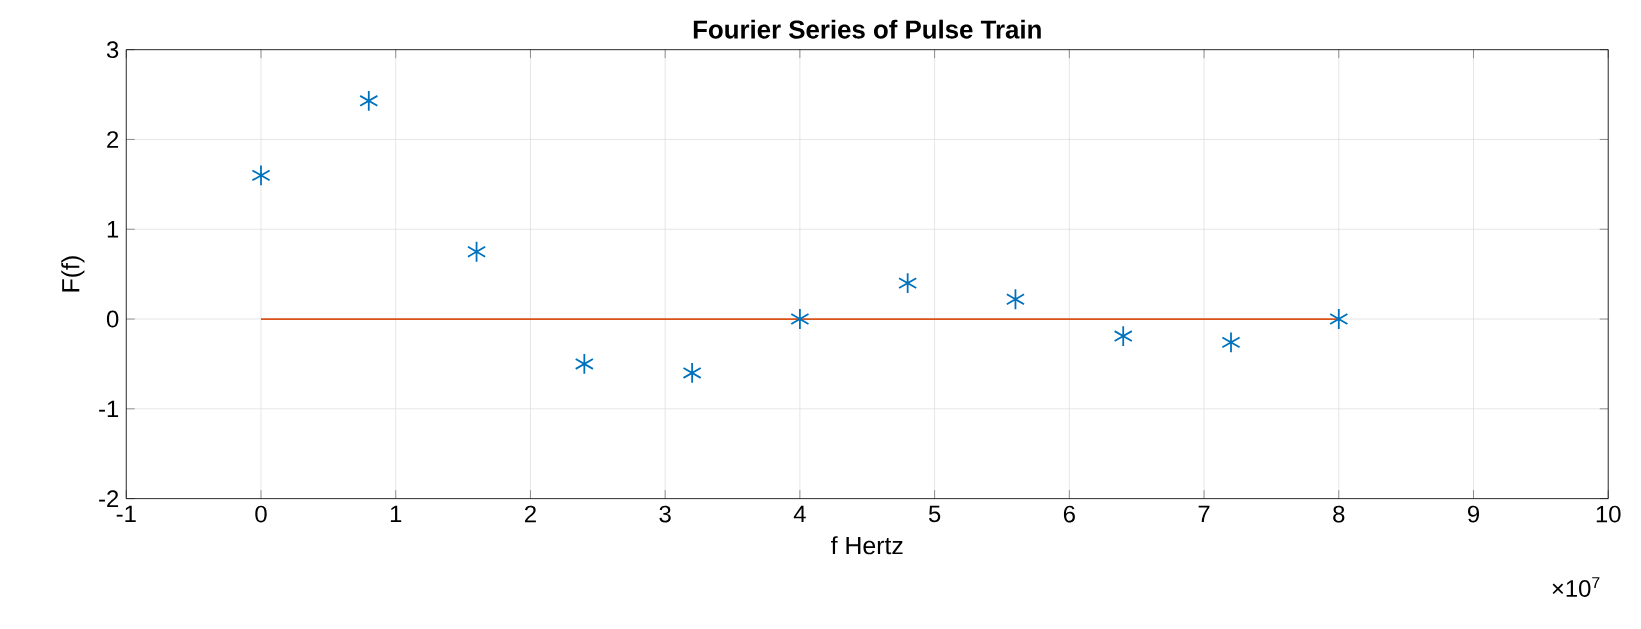  I want to click on y-tick-label: -2, so click(109, 499).